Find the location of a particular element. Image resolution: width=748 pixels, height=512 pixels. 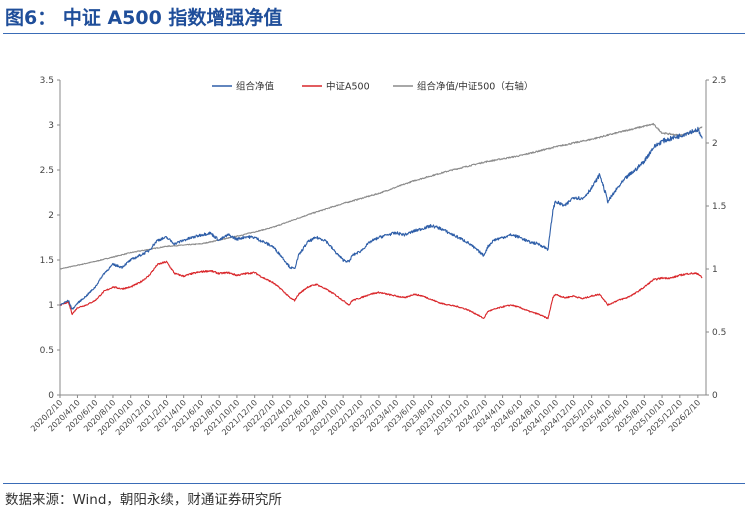

legend-csi-a500-label: 中证A500 is located at coordinates (348, 87).